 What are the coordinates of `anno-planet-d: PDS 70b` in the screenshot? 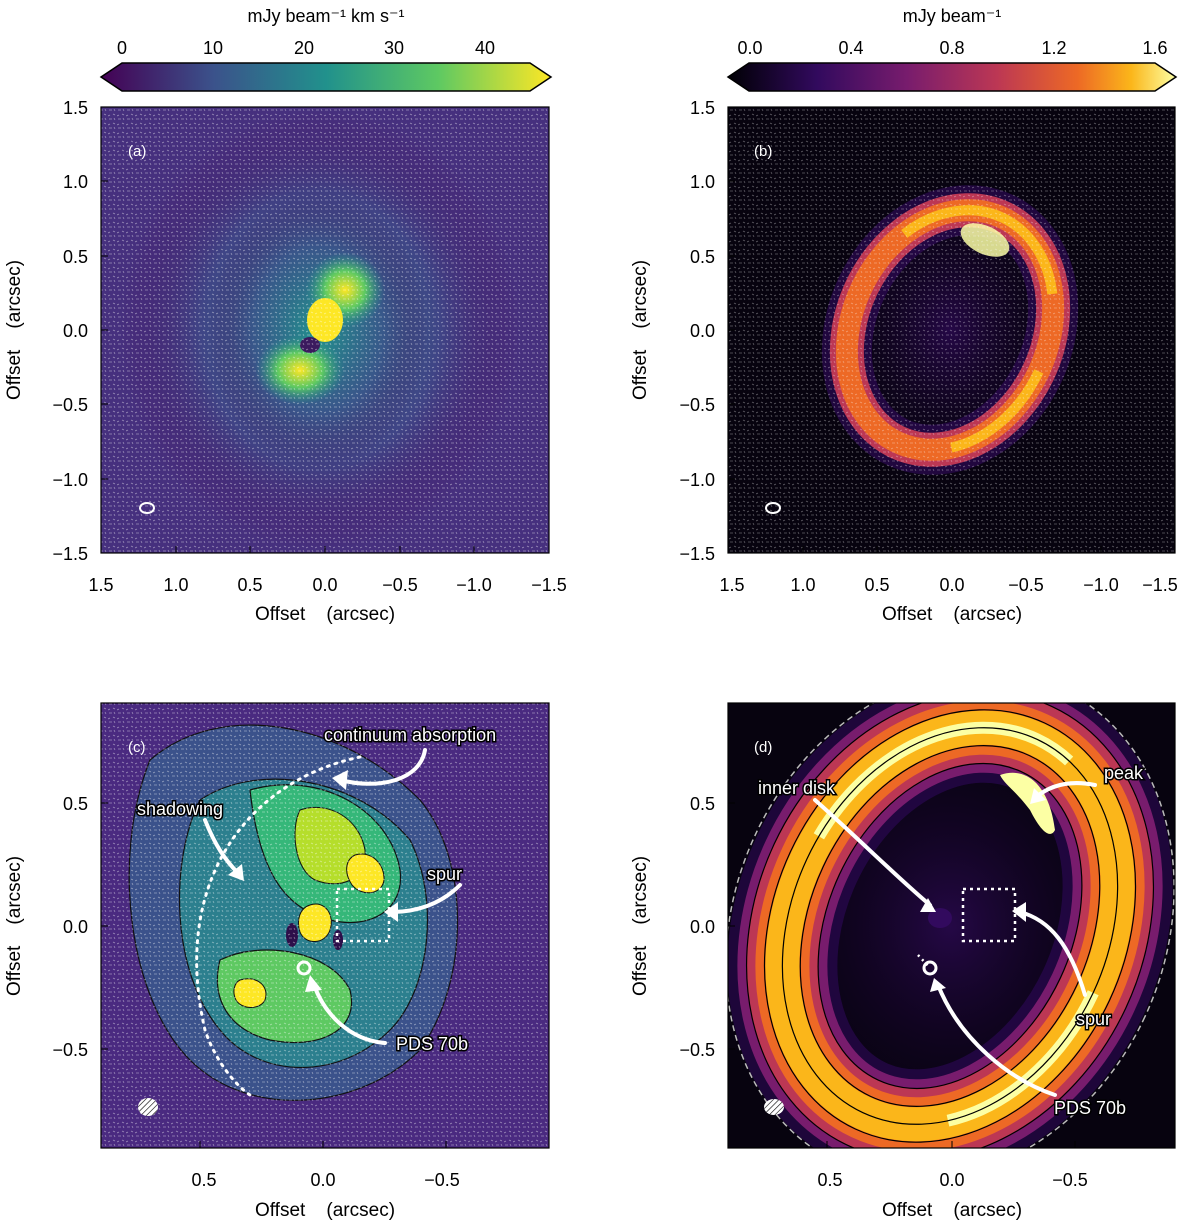 It's located at (1090, 1108).